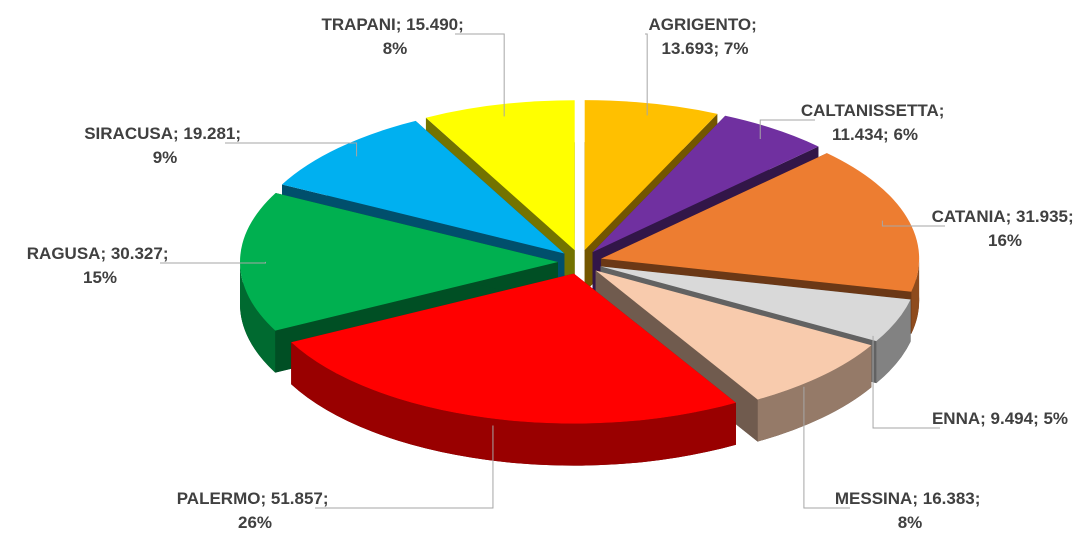 The height and width of the screenshot is (542, 1091). I want to click on label-part: 15.490, so click(432, 24).